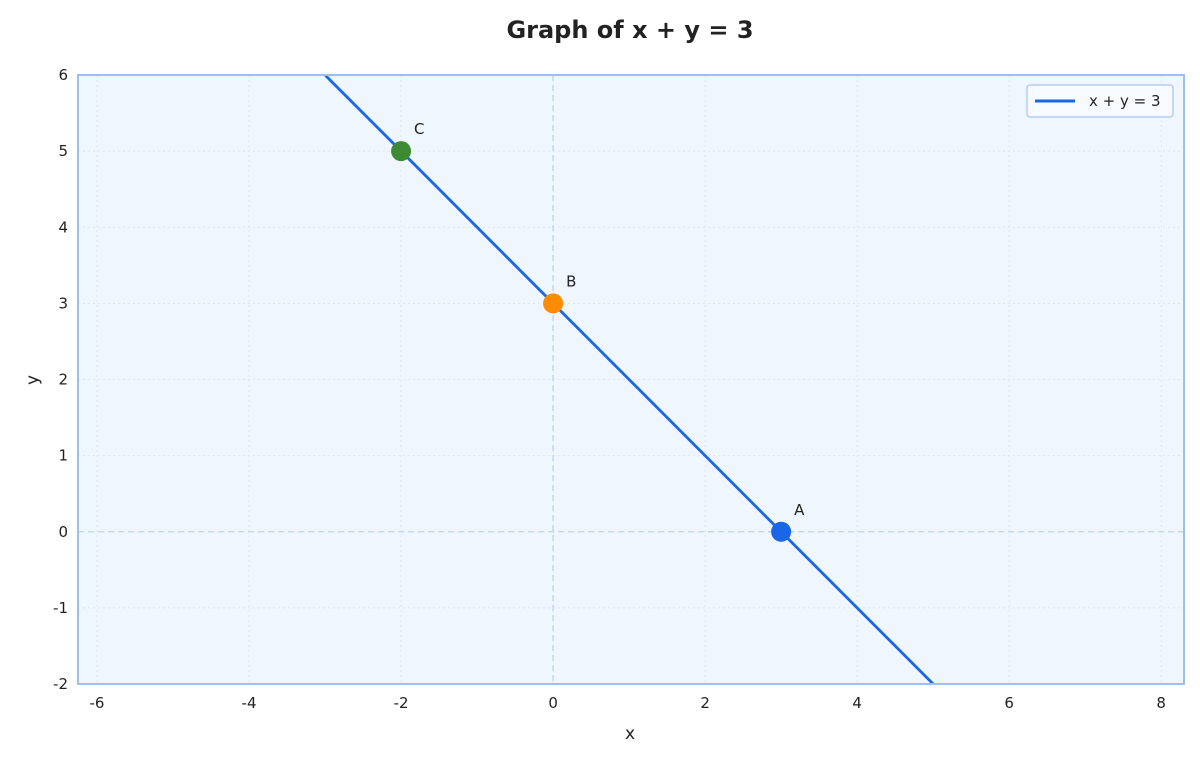 Image resolution: width=1200 pixels, height=766 pixels. I want to click on data-point-b, so click(553, 303).